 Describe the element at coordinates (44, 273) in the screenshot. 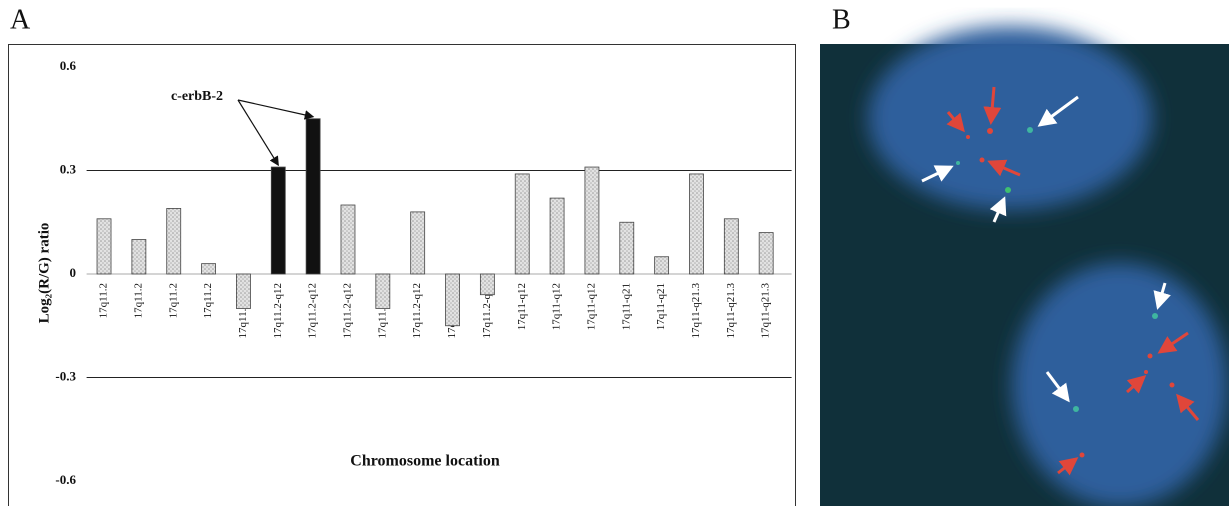

I see `y-axis-label: Log₂(R/G) ratio` at that location.